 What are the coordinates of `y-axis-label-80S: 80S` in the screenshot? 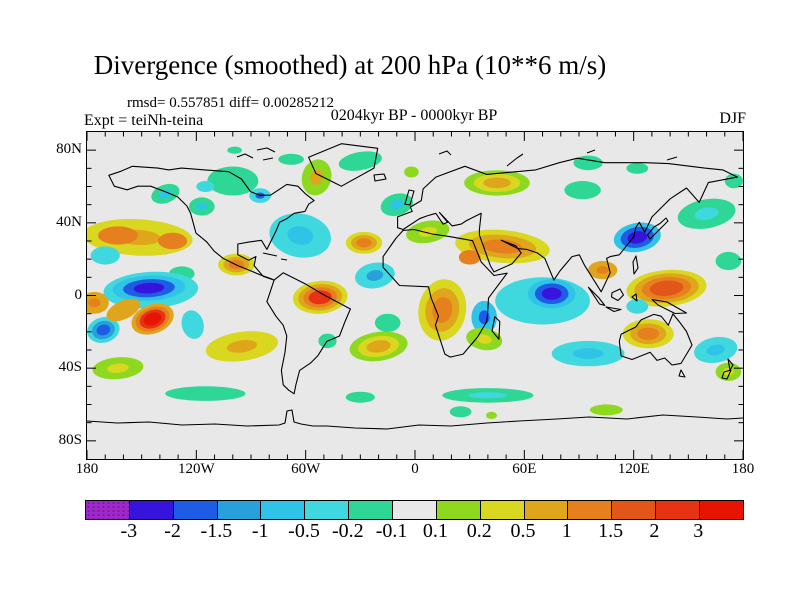 It's located at (70, 439).